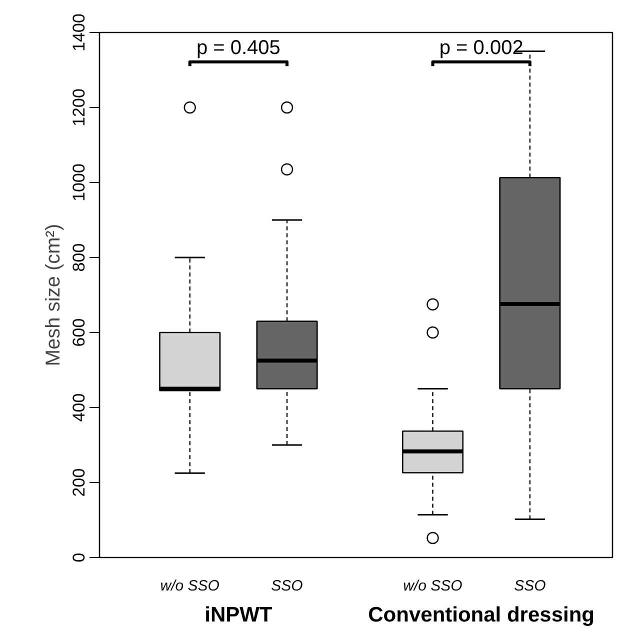  Describe the element at coordinates (79, 407) in the screenshot. I see `y-tick-label: 400` at that location.